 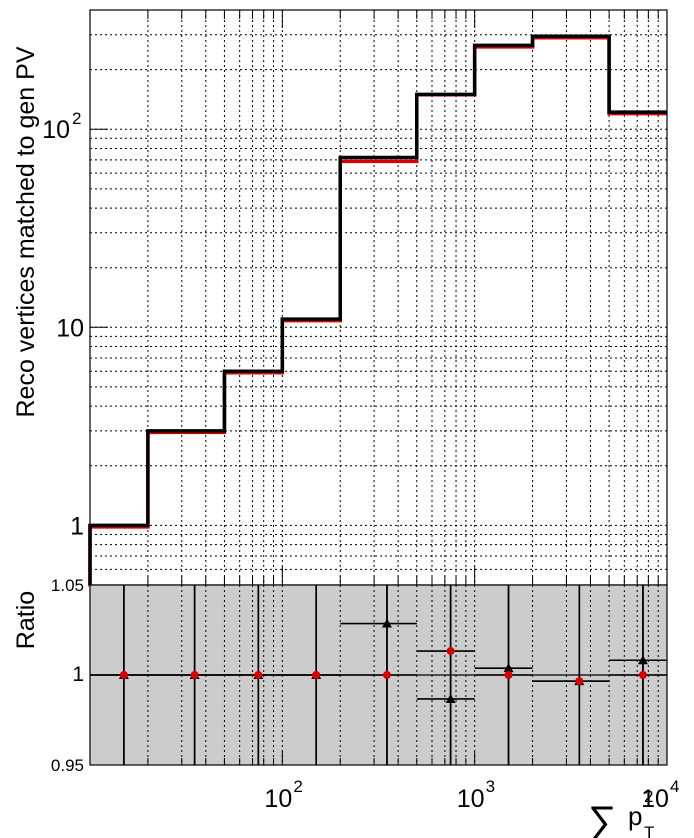 I want to click on ratio-y-tick-label: 1, so click(x=78, y=674).